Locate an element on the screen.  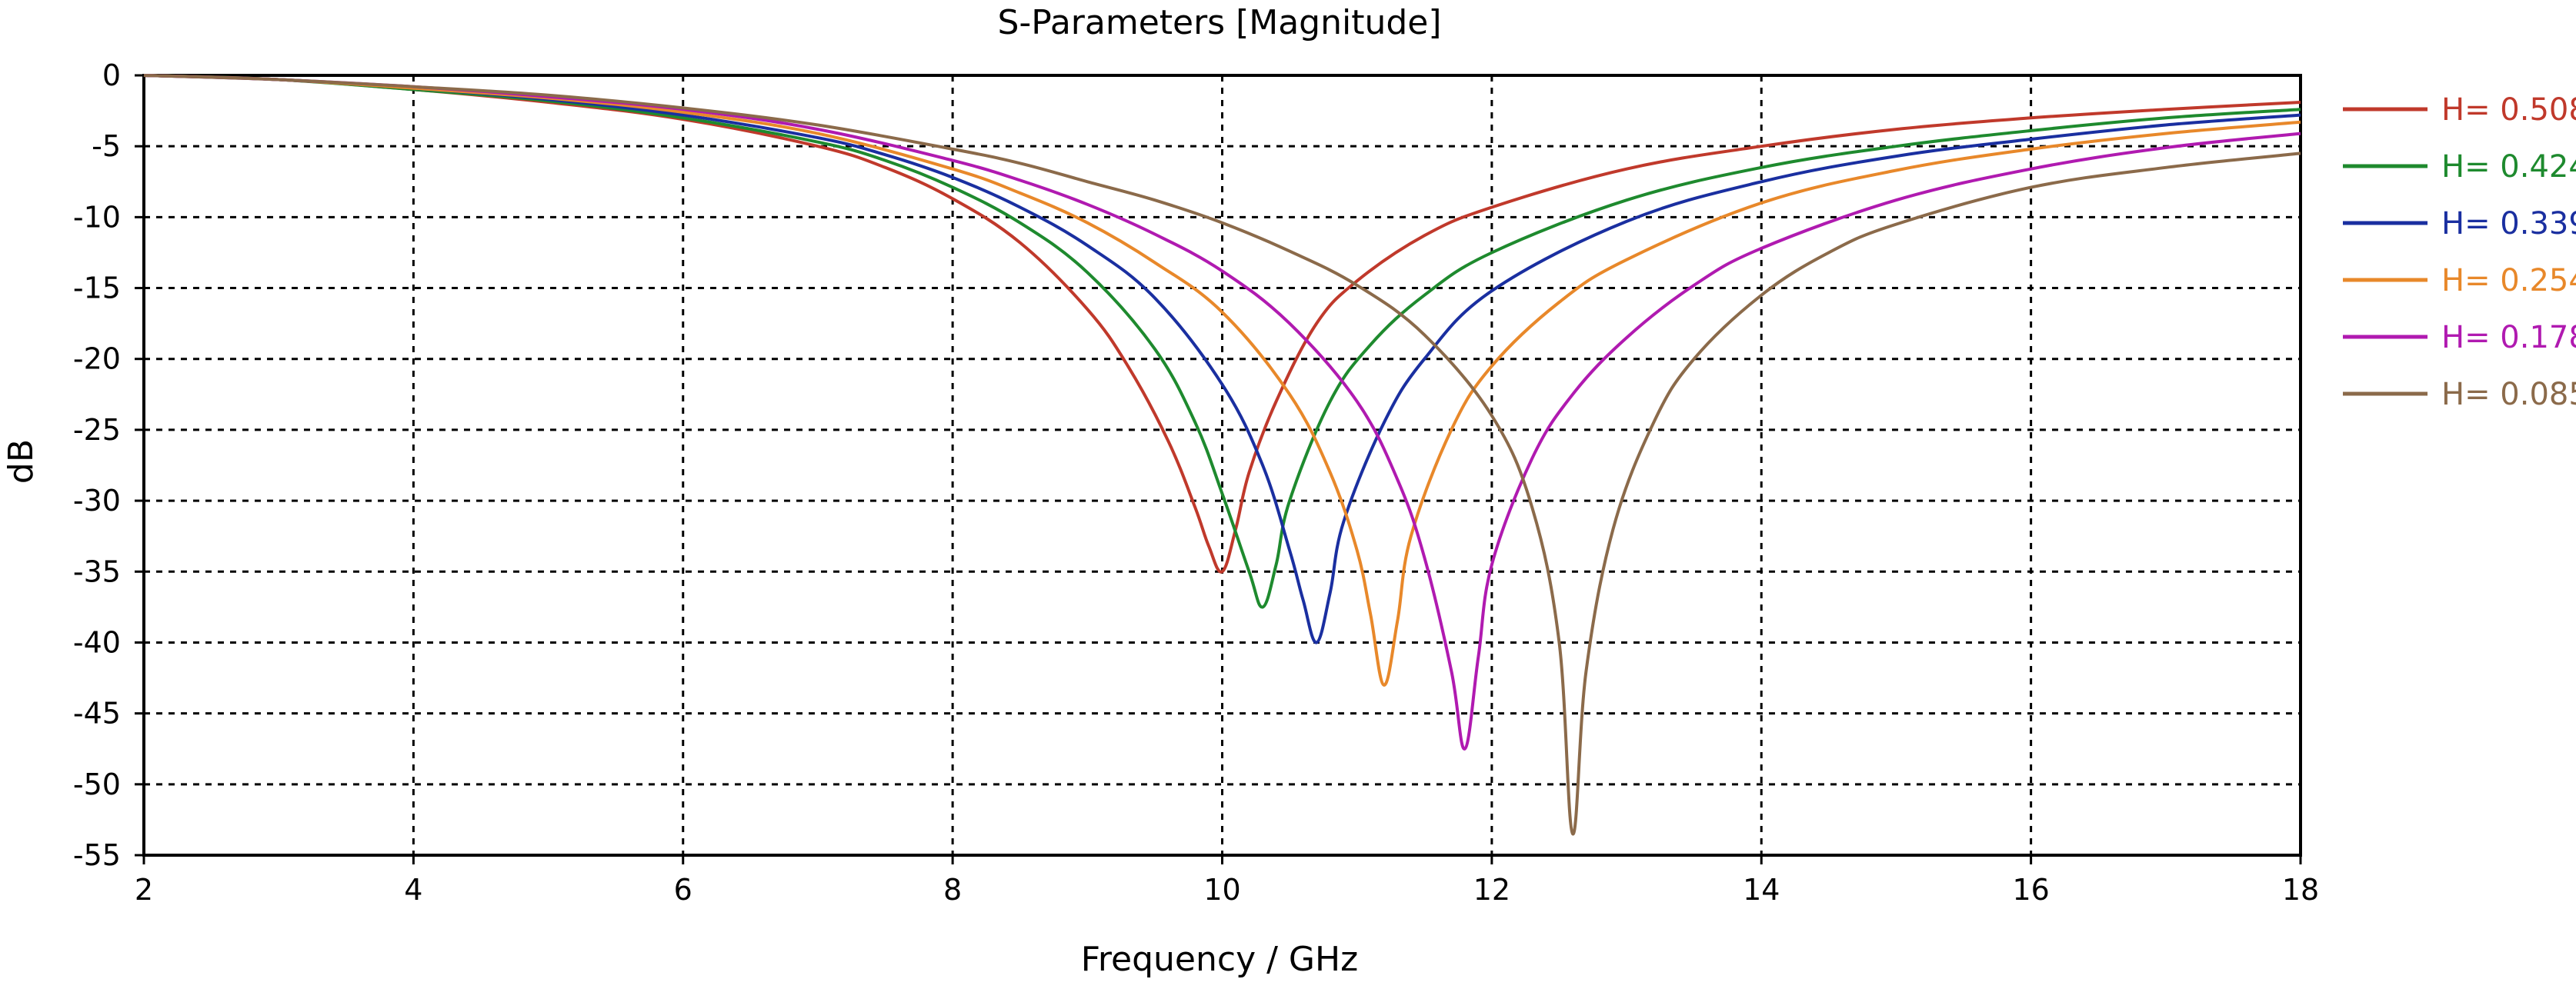
y-tick-label: -40 is located at coordinates (97, 642).